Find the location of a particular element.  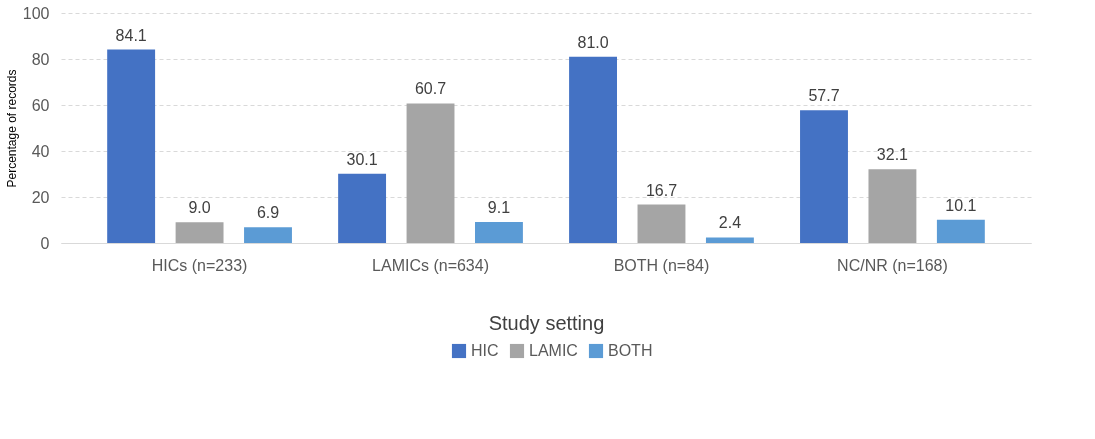

y-tick-label: 20 is located at coordinates (40, 197).